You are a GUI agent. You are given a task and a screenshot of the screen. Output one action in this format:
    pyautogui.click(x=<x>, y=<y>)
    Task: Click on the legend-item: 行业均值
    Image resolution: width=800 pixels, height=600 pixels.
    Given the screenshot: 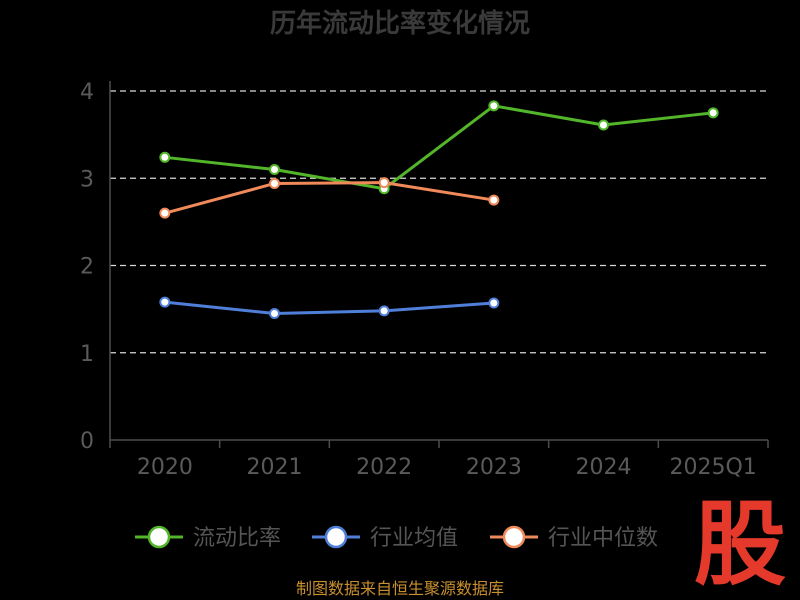 What is the action you would take?
    pyautogui.click(x=385, y=538)
    